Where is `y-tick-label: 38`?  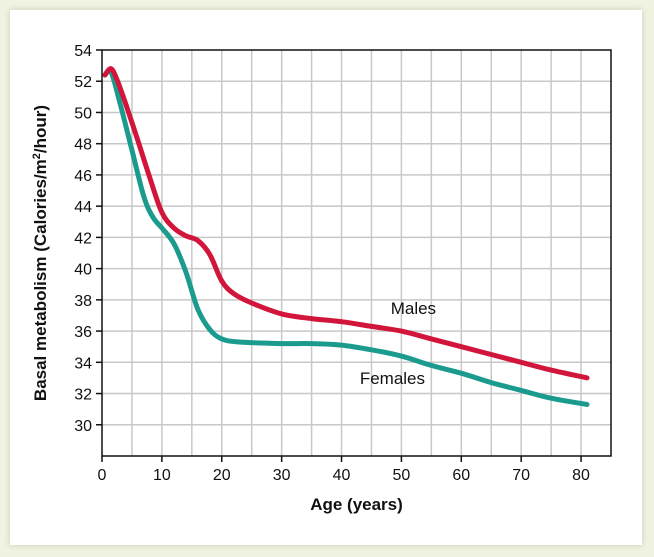 y-tick-label: 38 is located at coordinates (83, 301).